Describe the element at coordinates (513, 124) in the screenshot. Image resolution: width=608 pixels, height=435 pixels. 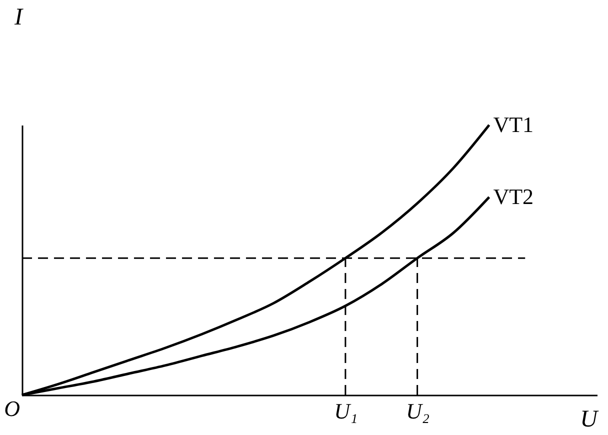
I see `series-label: VT1` at that location.